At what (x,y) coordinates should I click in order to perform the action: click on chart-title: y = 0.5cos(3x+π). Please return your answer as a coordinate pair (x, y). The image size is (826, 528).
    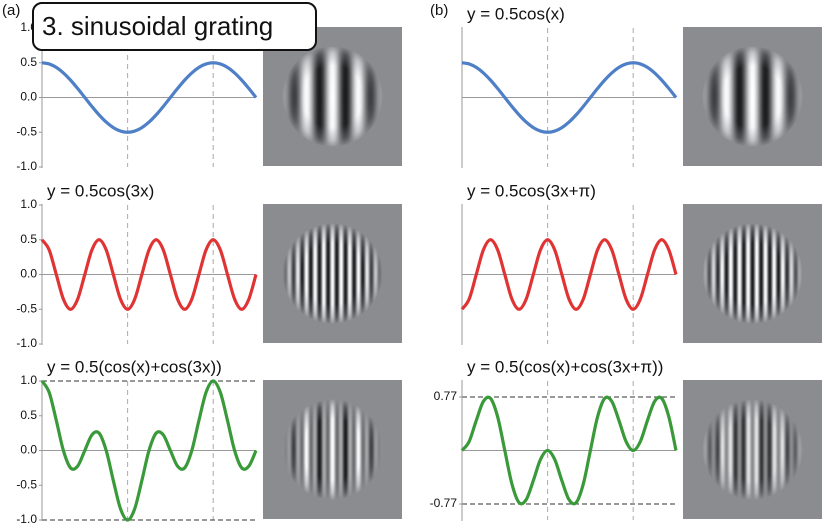
    Looking at the image, I should click on (531, 190).